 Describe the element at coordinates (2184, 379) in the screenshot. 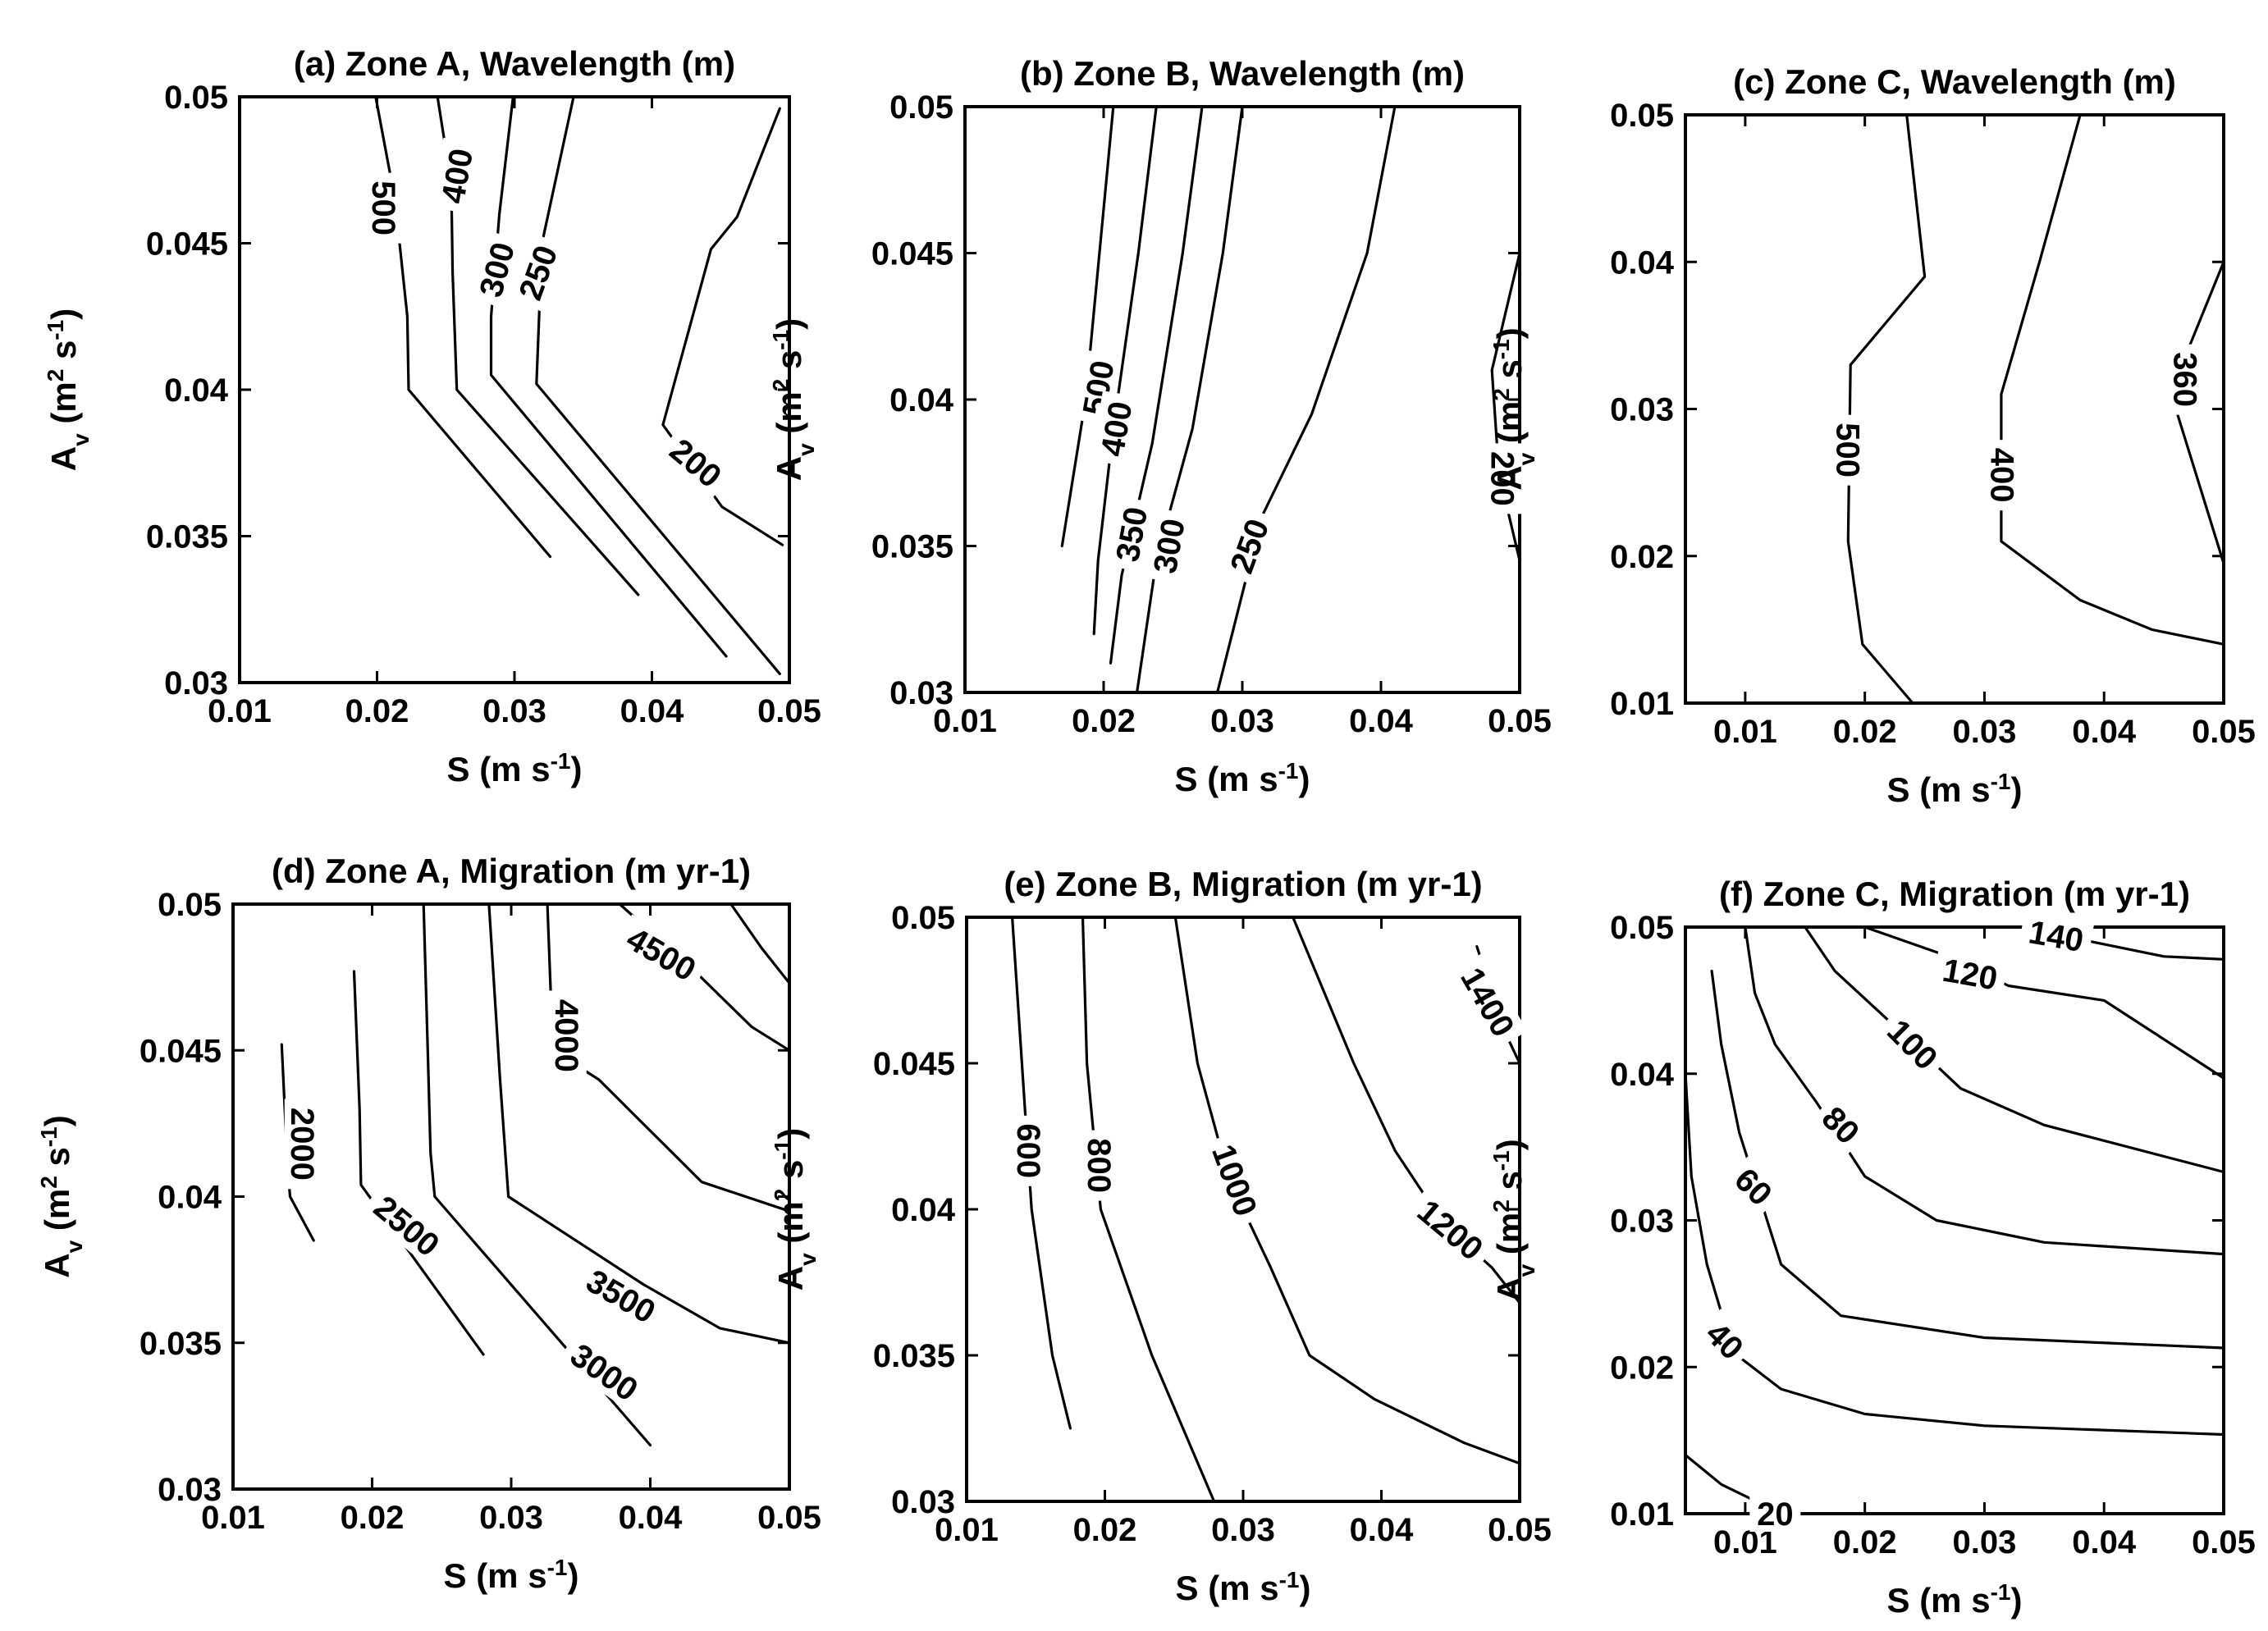

I see `contour-label: 360` at that location.